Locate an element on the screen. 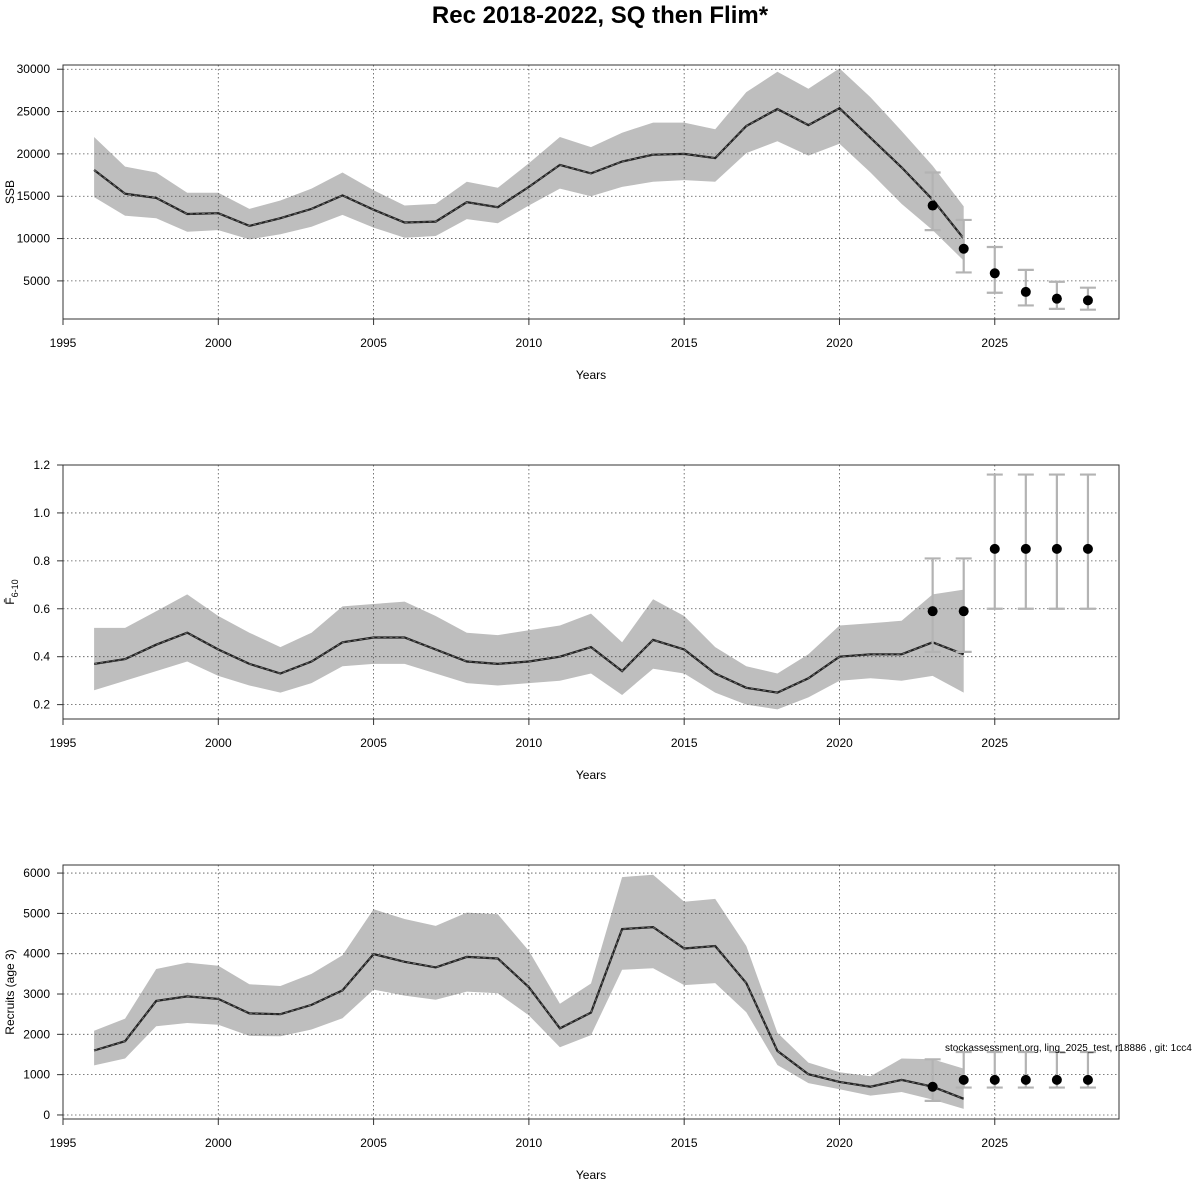 The width and height of the screenshot is (1200, 1200). y-tick-label: 1.2 is located at coordinates (41, 465).